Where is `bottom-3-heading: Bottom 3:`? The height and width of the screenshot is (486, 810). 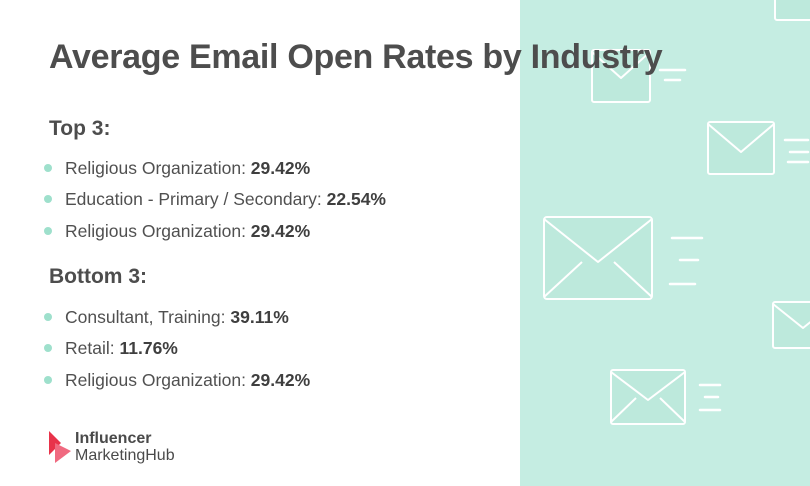
bottom-3-heading: Bottom 3: is located at coordinates (98, 276).